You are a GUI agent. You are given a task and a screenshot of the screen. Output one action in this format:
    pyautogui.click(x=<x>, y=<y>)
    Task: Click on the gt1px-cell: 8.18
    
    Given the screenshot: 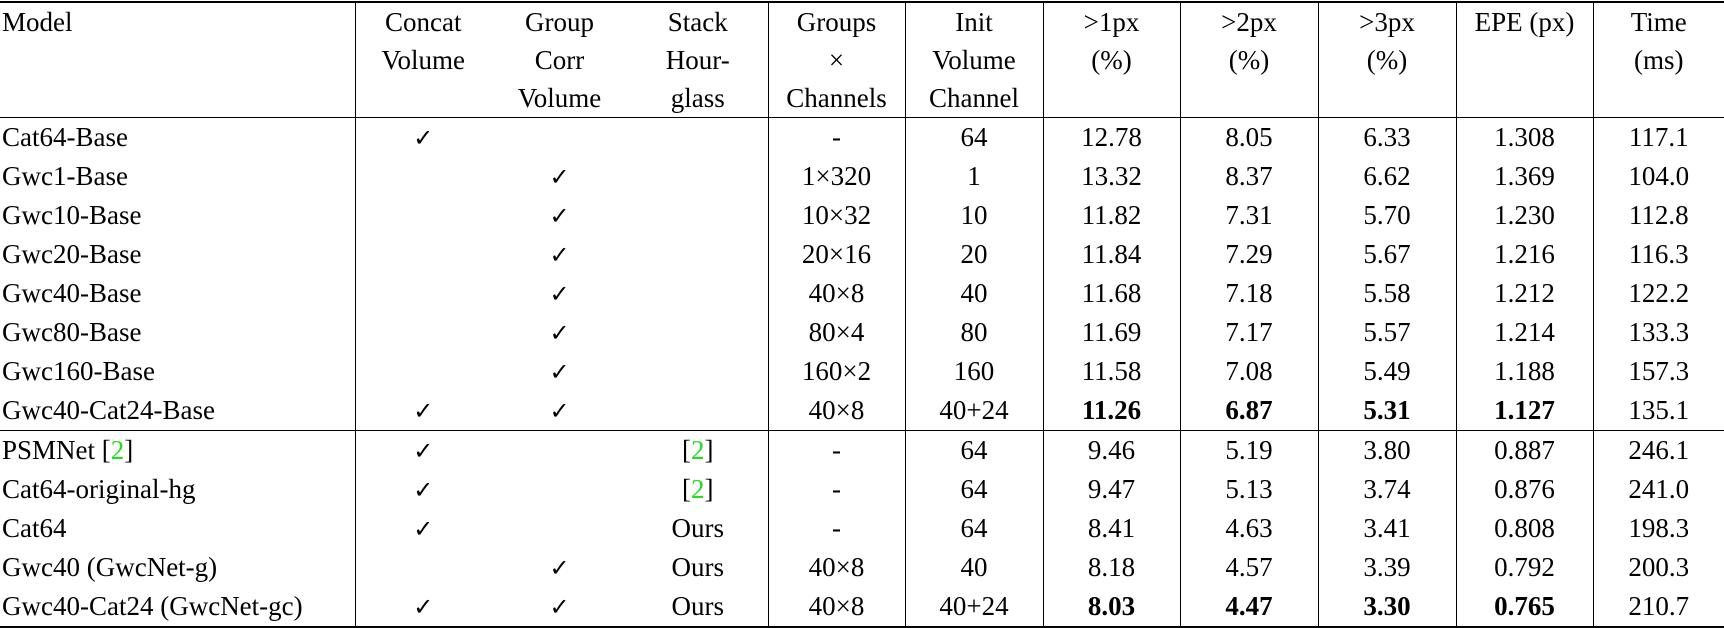 What is the action you would take?
    pyautogui.click(x=1111, y=567)
    